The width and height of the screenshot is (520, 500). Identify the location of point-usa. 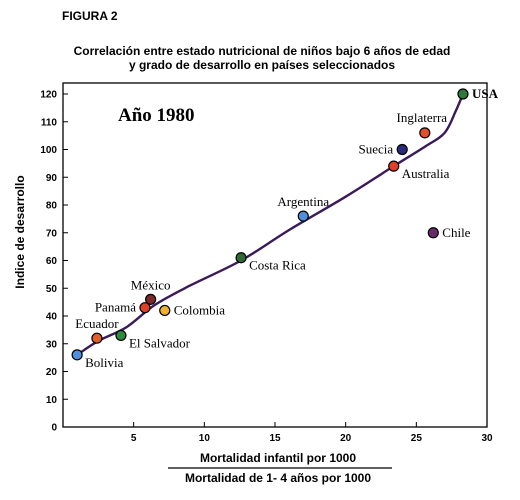
(463, 94).